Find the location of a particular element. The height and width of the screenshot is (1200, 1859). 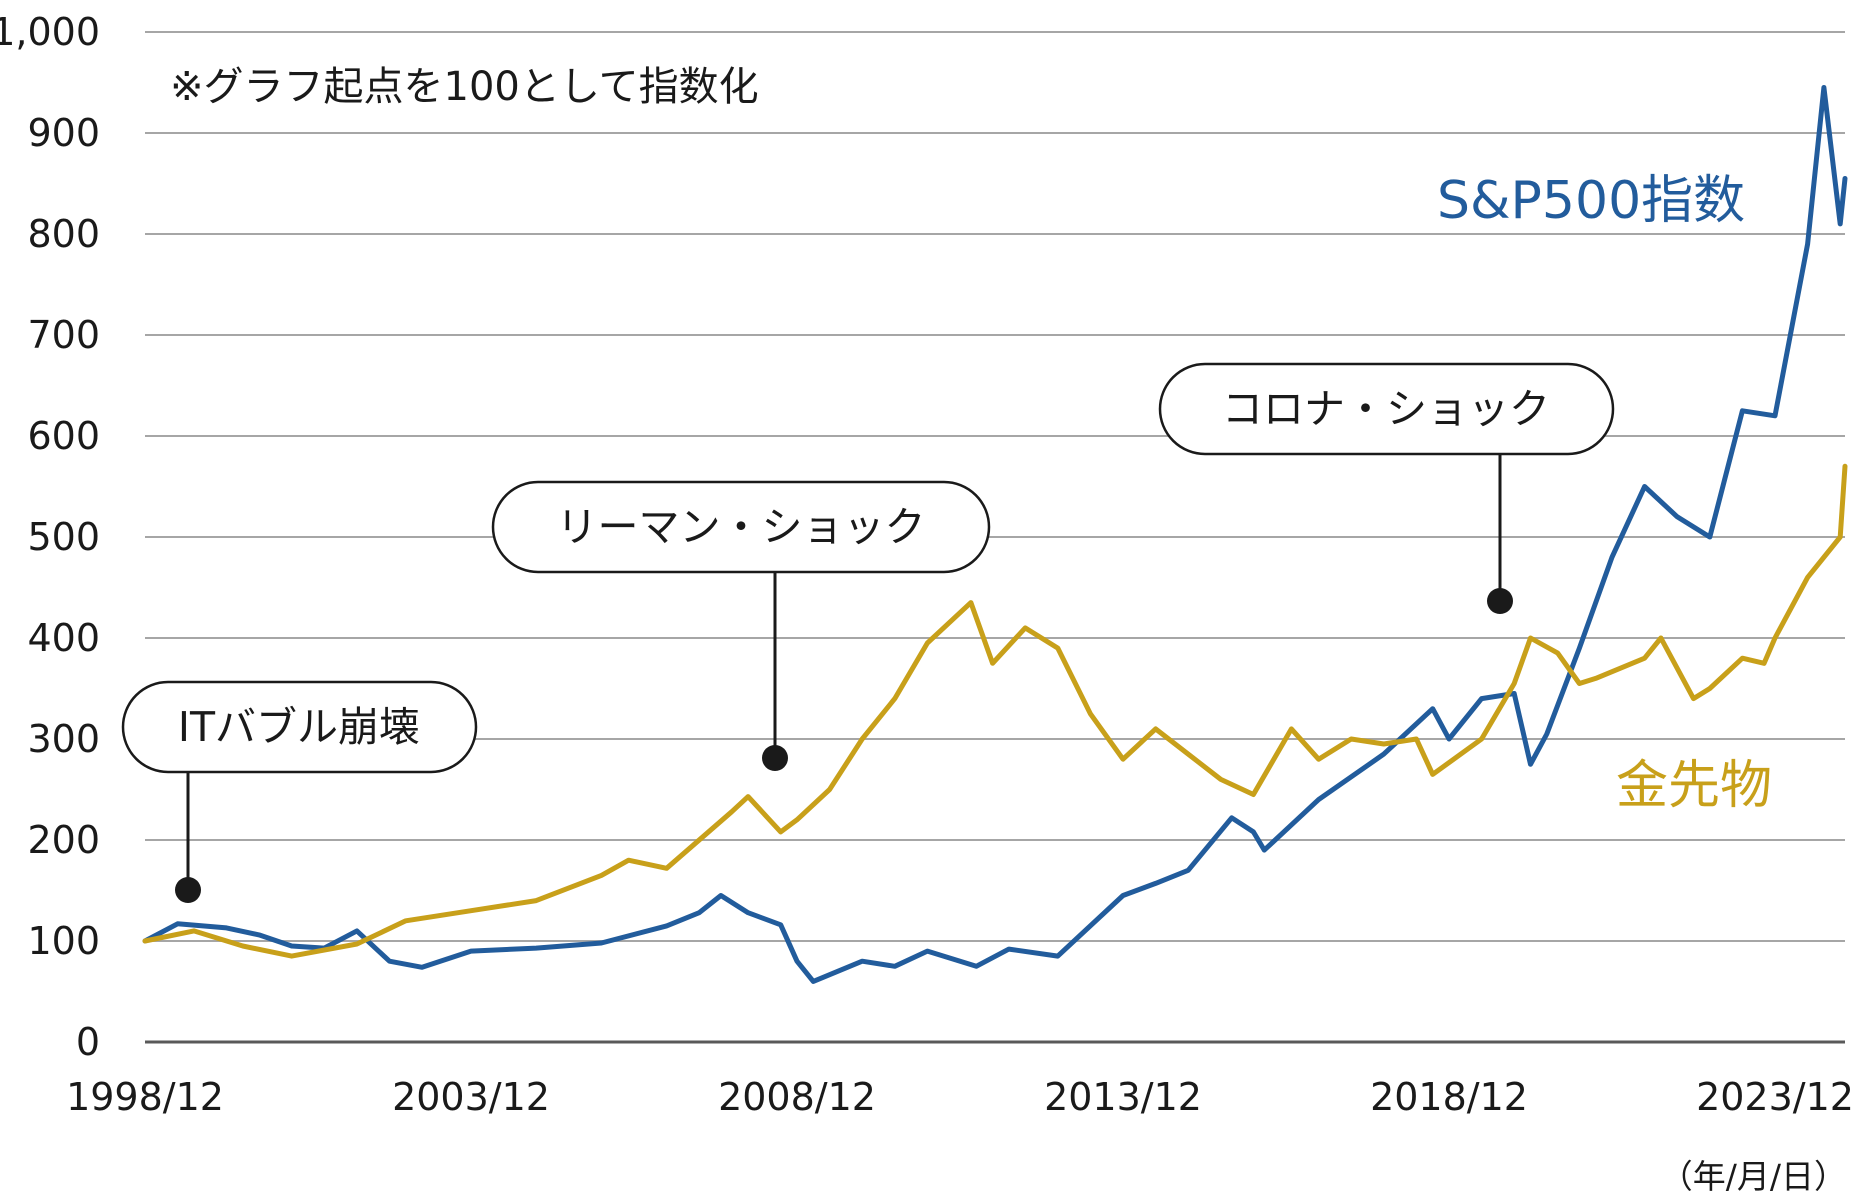

callout-corona: コロナ・ショック is located at coordinates (1386, 488).